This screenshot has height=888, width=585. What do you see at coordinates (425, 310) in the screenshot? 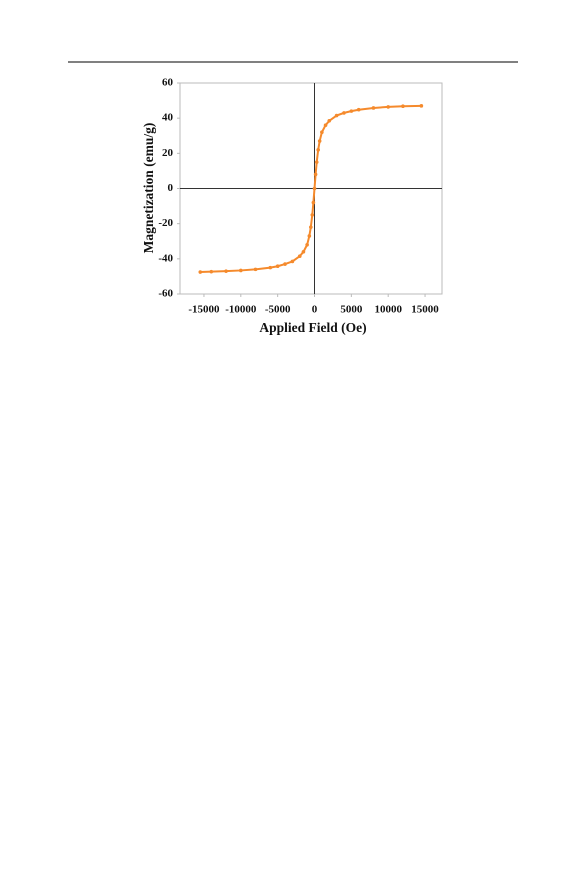
I see `x-tick-label: 15000` at bounding box center [425, 310].